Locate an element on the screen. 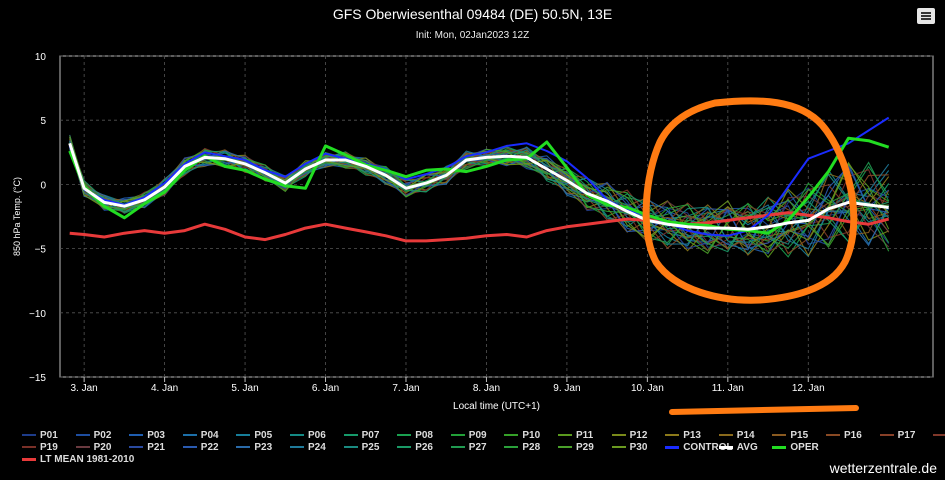 Image resolution: width=945 pixels, height=480 pixels. legend-item-p14: P14 is located at coordinates (736, 435).